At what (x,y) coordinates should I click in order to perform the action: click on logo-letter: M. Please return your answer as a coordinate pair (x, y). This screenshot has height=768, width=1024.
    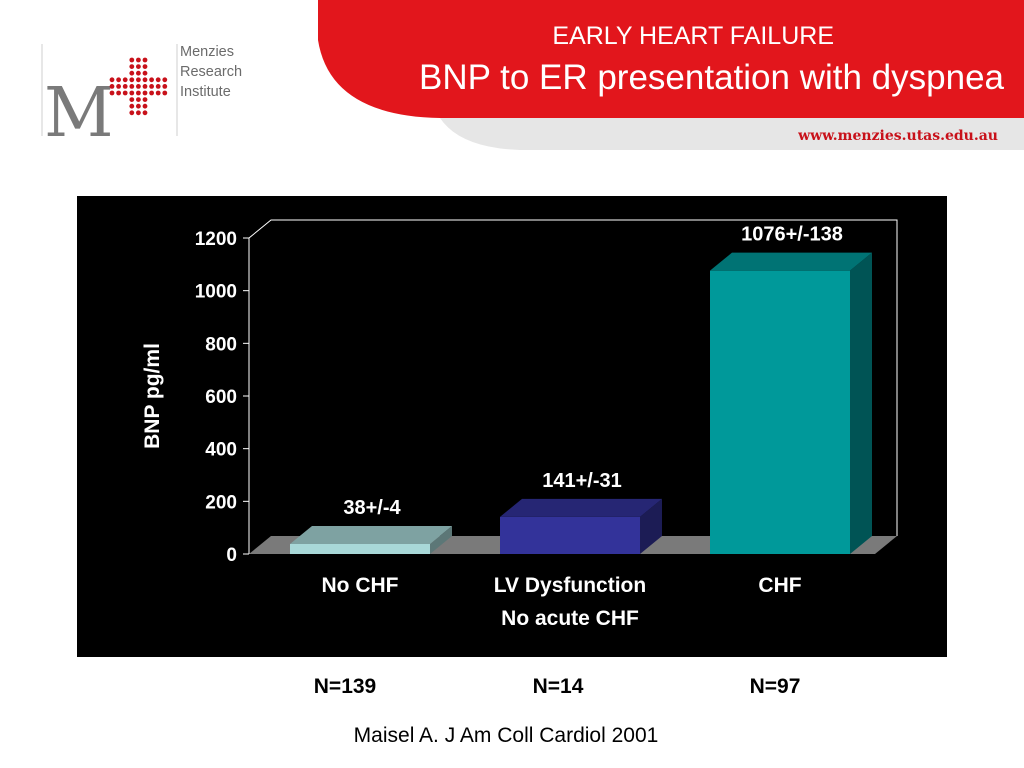
    Looking at the image, I should click on (79, 111).